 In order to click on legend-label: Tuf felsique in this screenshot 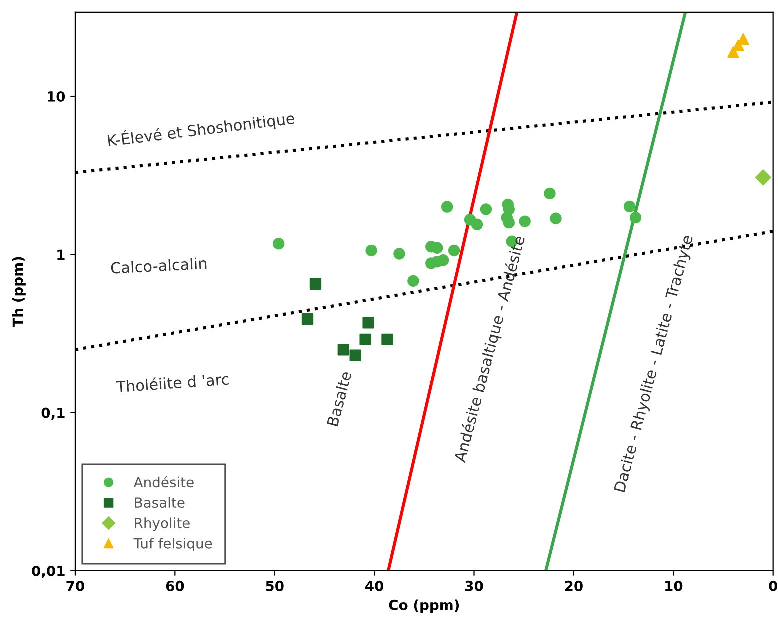, I will do `click(173, 545)`.